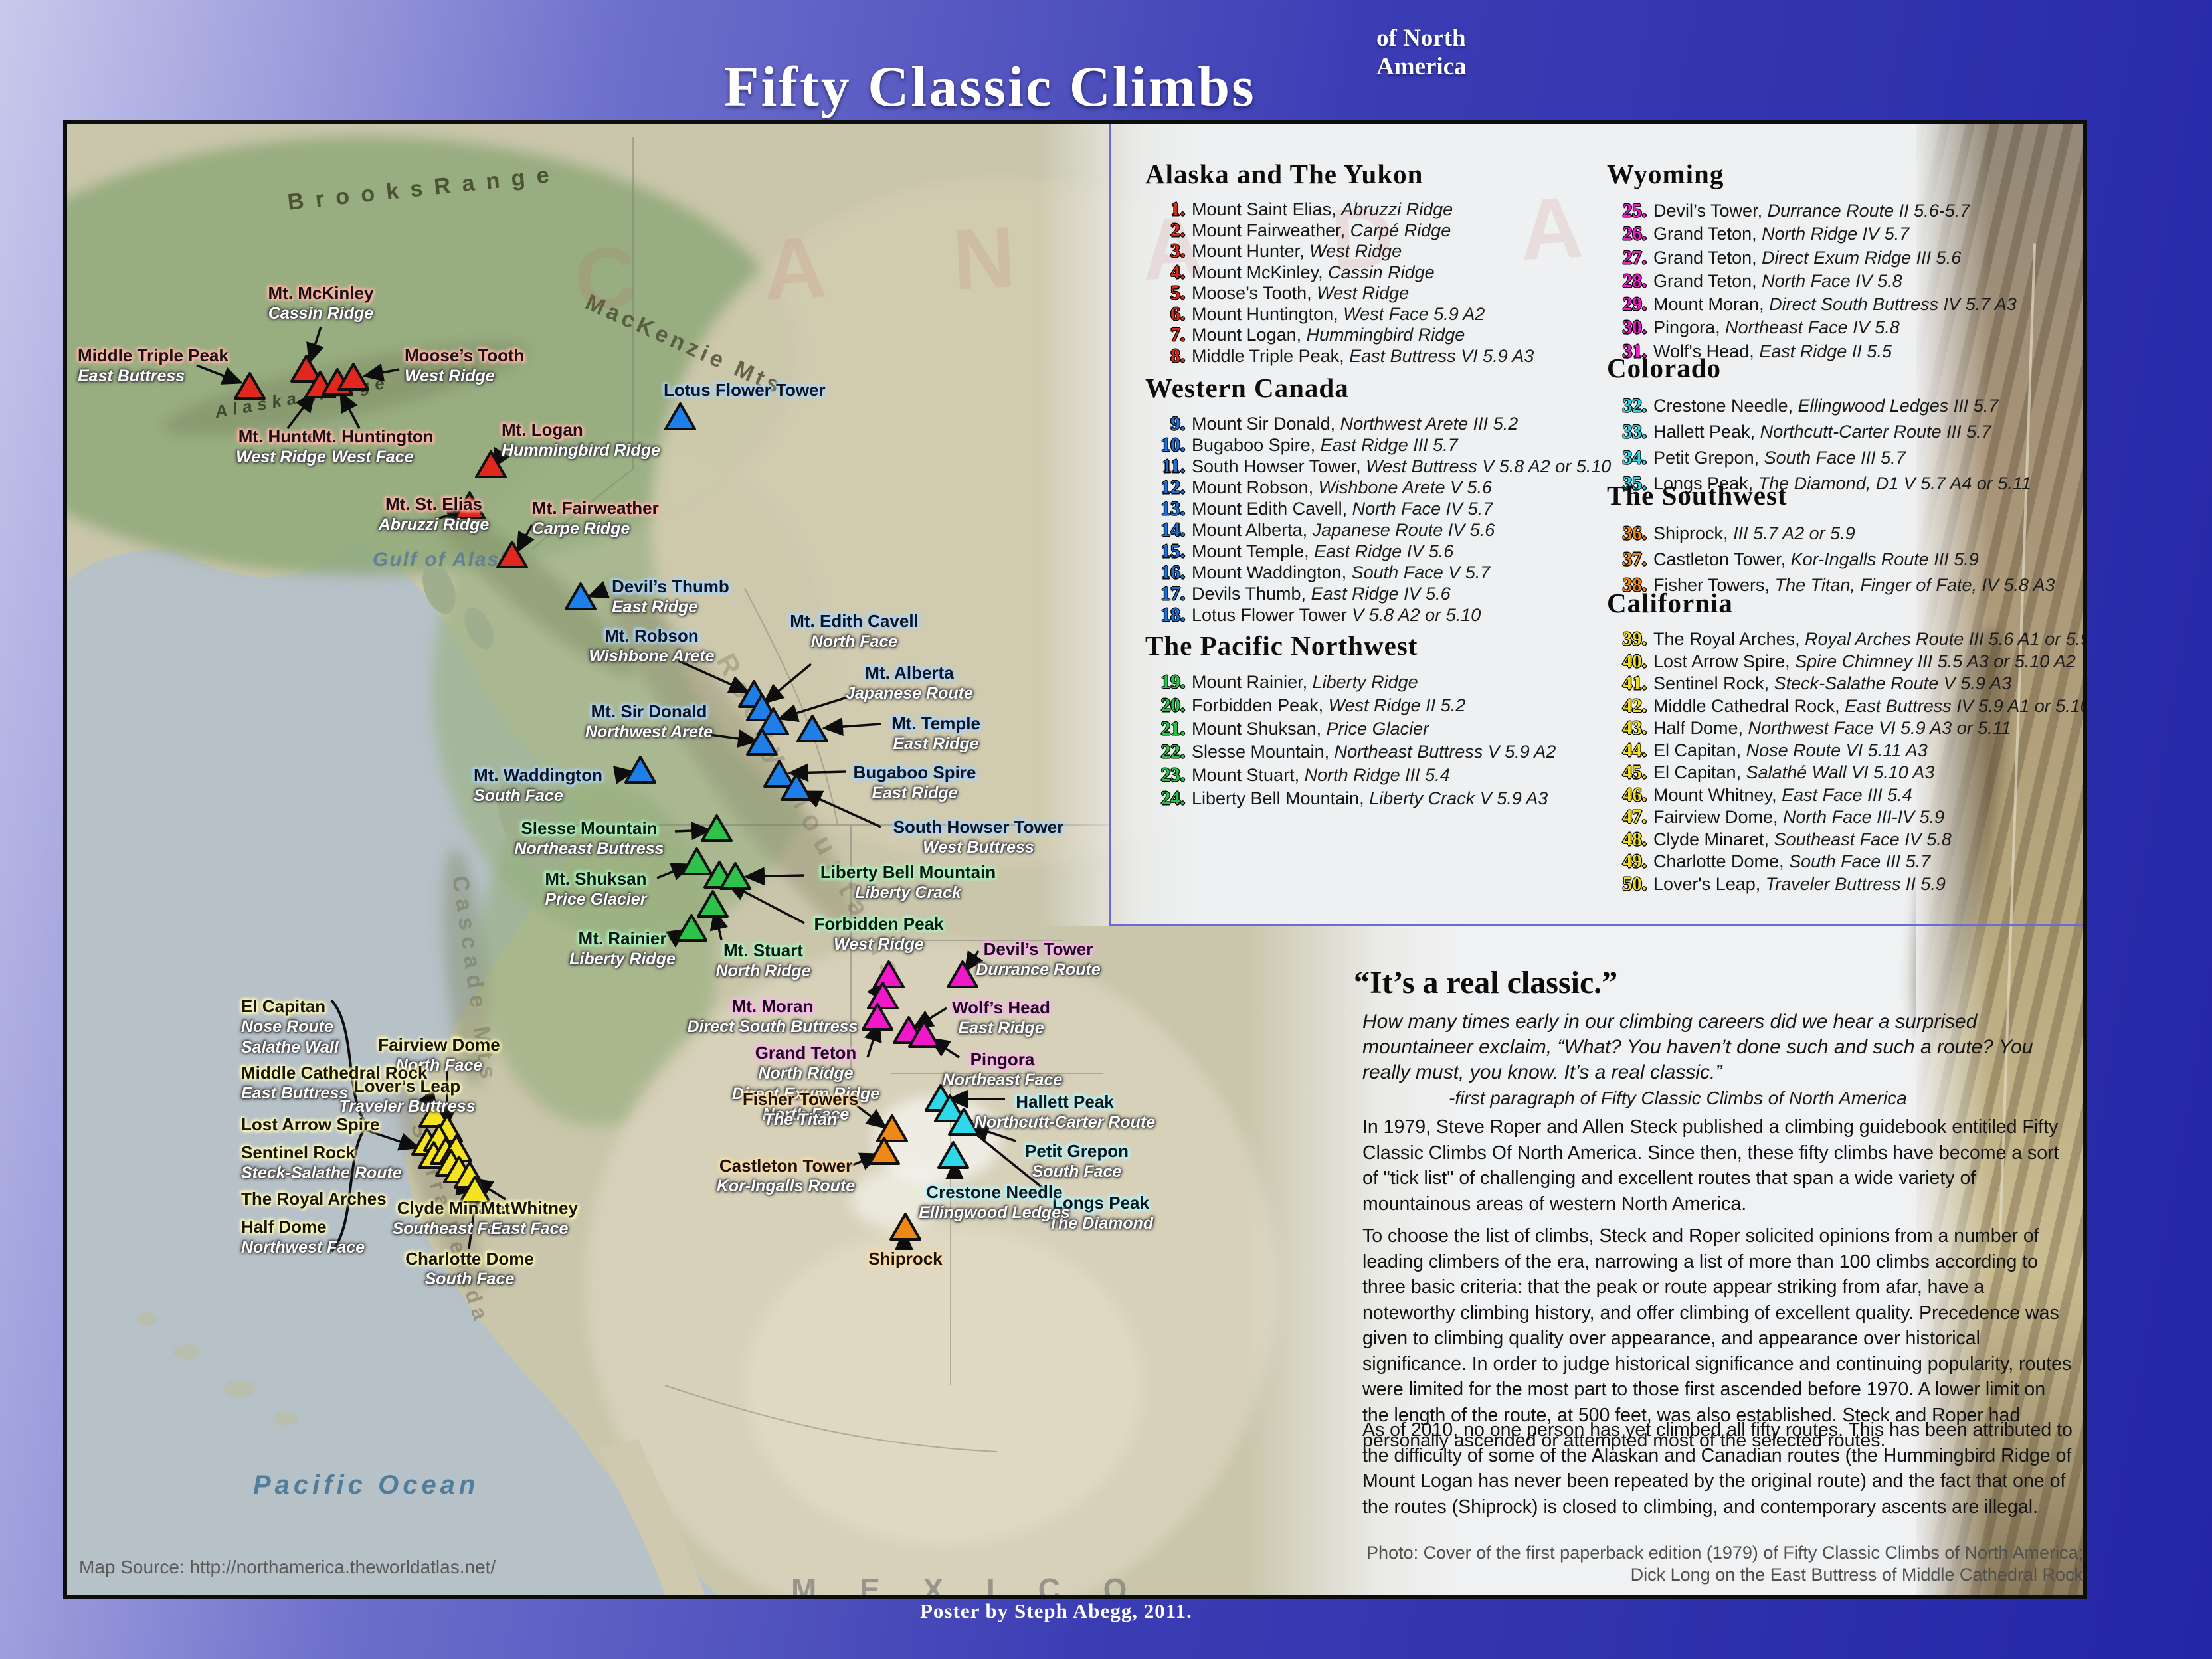 The height and width of the screenshot is (1659, 2212). Describe the element at coordinates (1177, 230) in the screenshot. I see `item-number: 2.` at that location.